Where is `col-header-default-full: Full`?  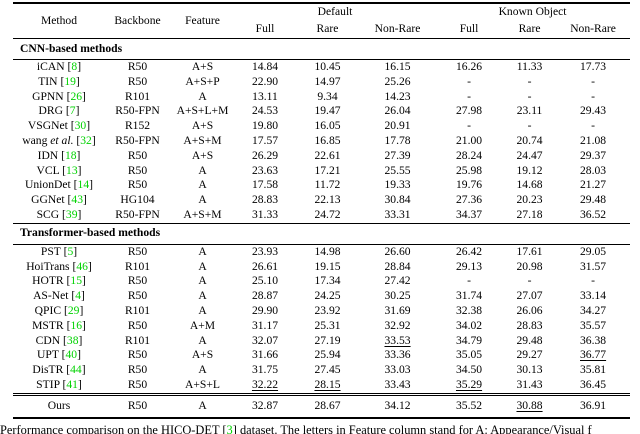
col-header-default-full: Full is located at coordinates (265, 30).